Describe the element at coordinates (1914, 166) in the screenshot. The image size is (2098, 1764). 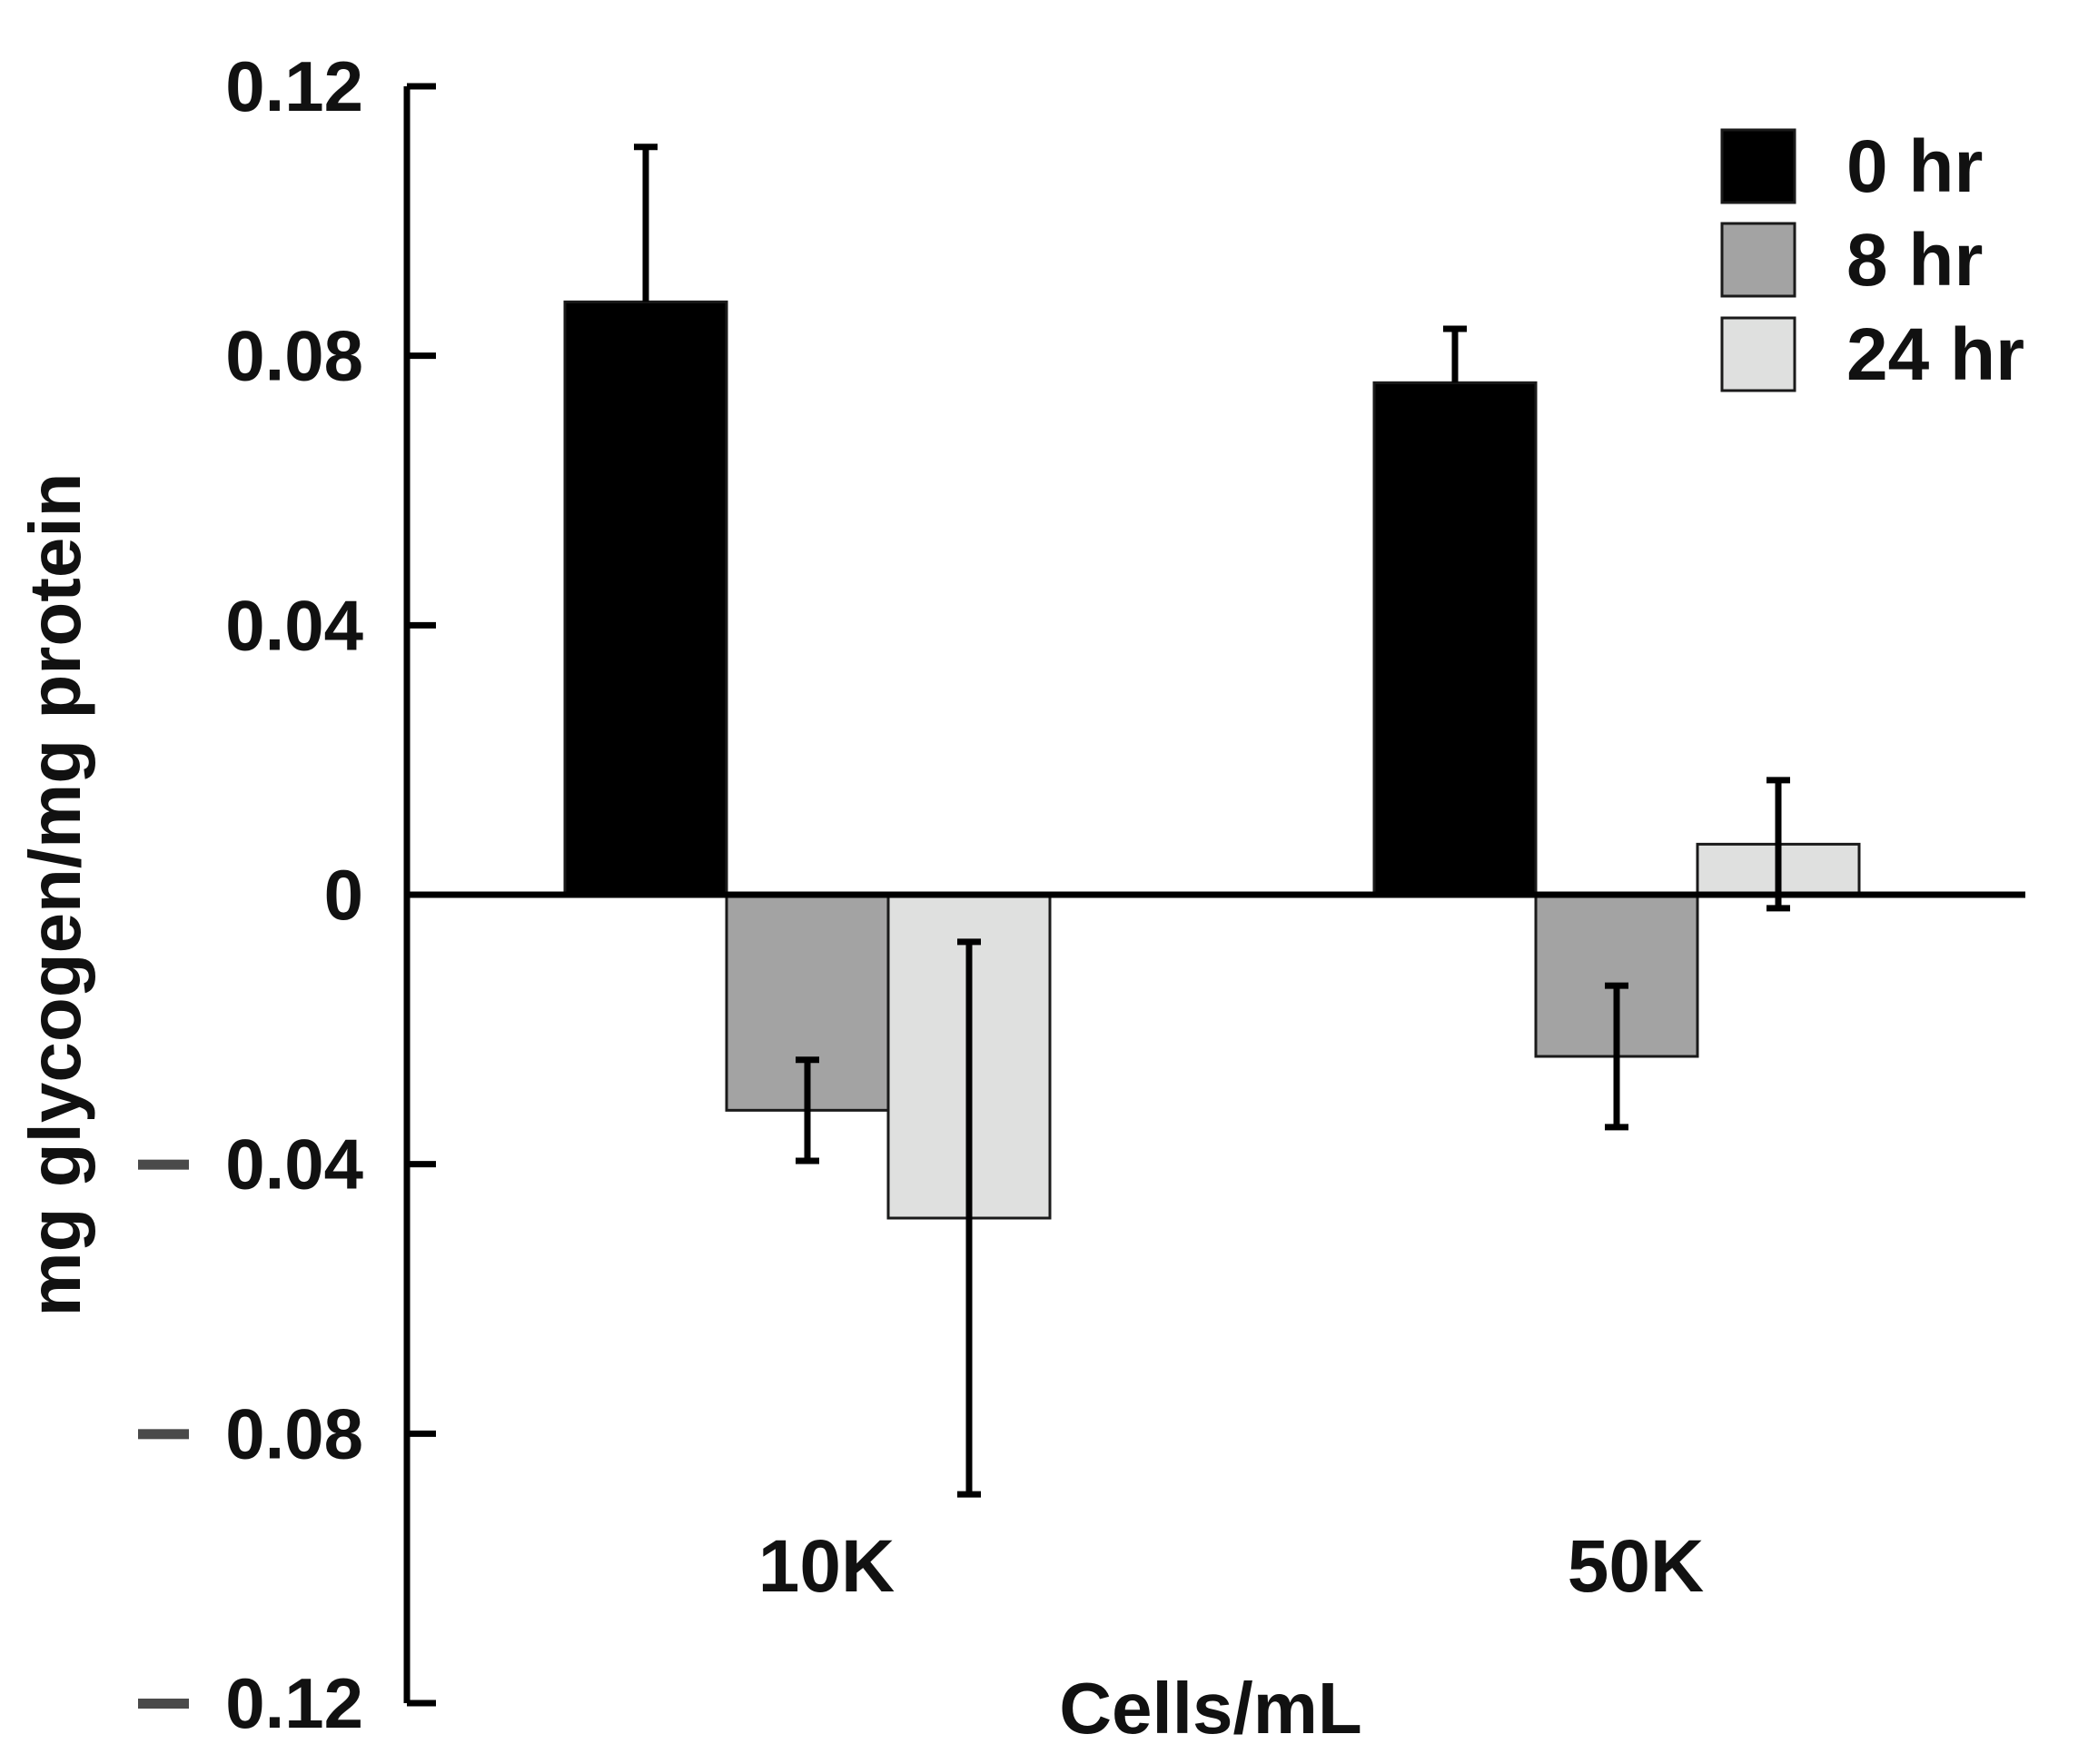
I see `legend-label: 0 hr` at that location.